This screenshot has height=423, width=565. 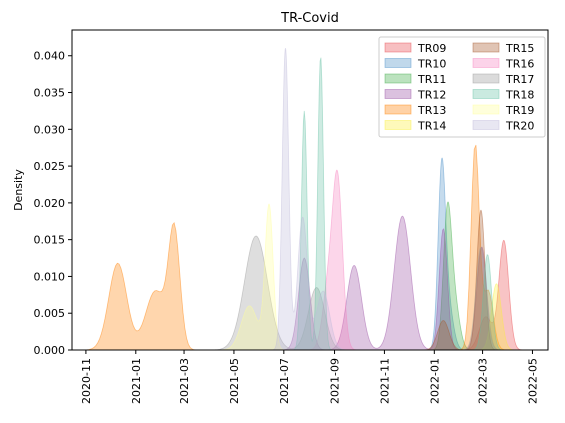 I want to click on legend-label-tr17: TR17, so click(x=519, y=79).